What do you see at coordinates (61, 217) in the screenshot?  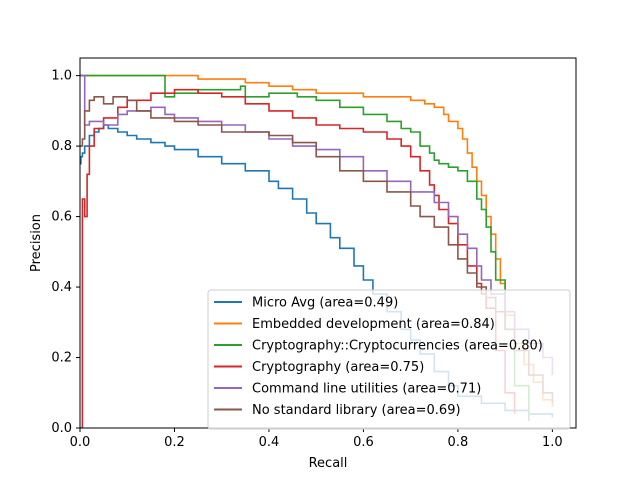 I see `y-tick-label: 0.6` at bounding box center [61, 217].